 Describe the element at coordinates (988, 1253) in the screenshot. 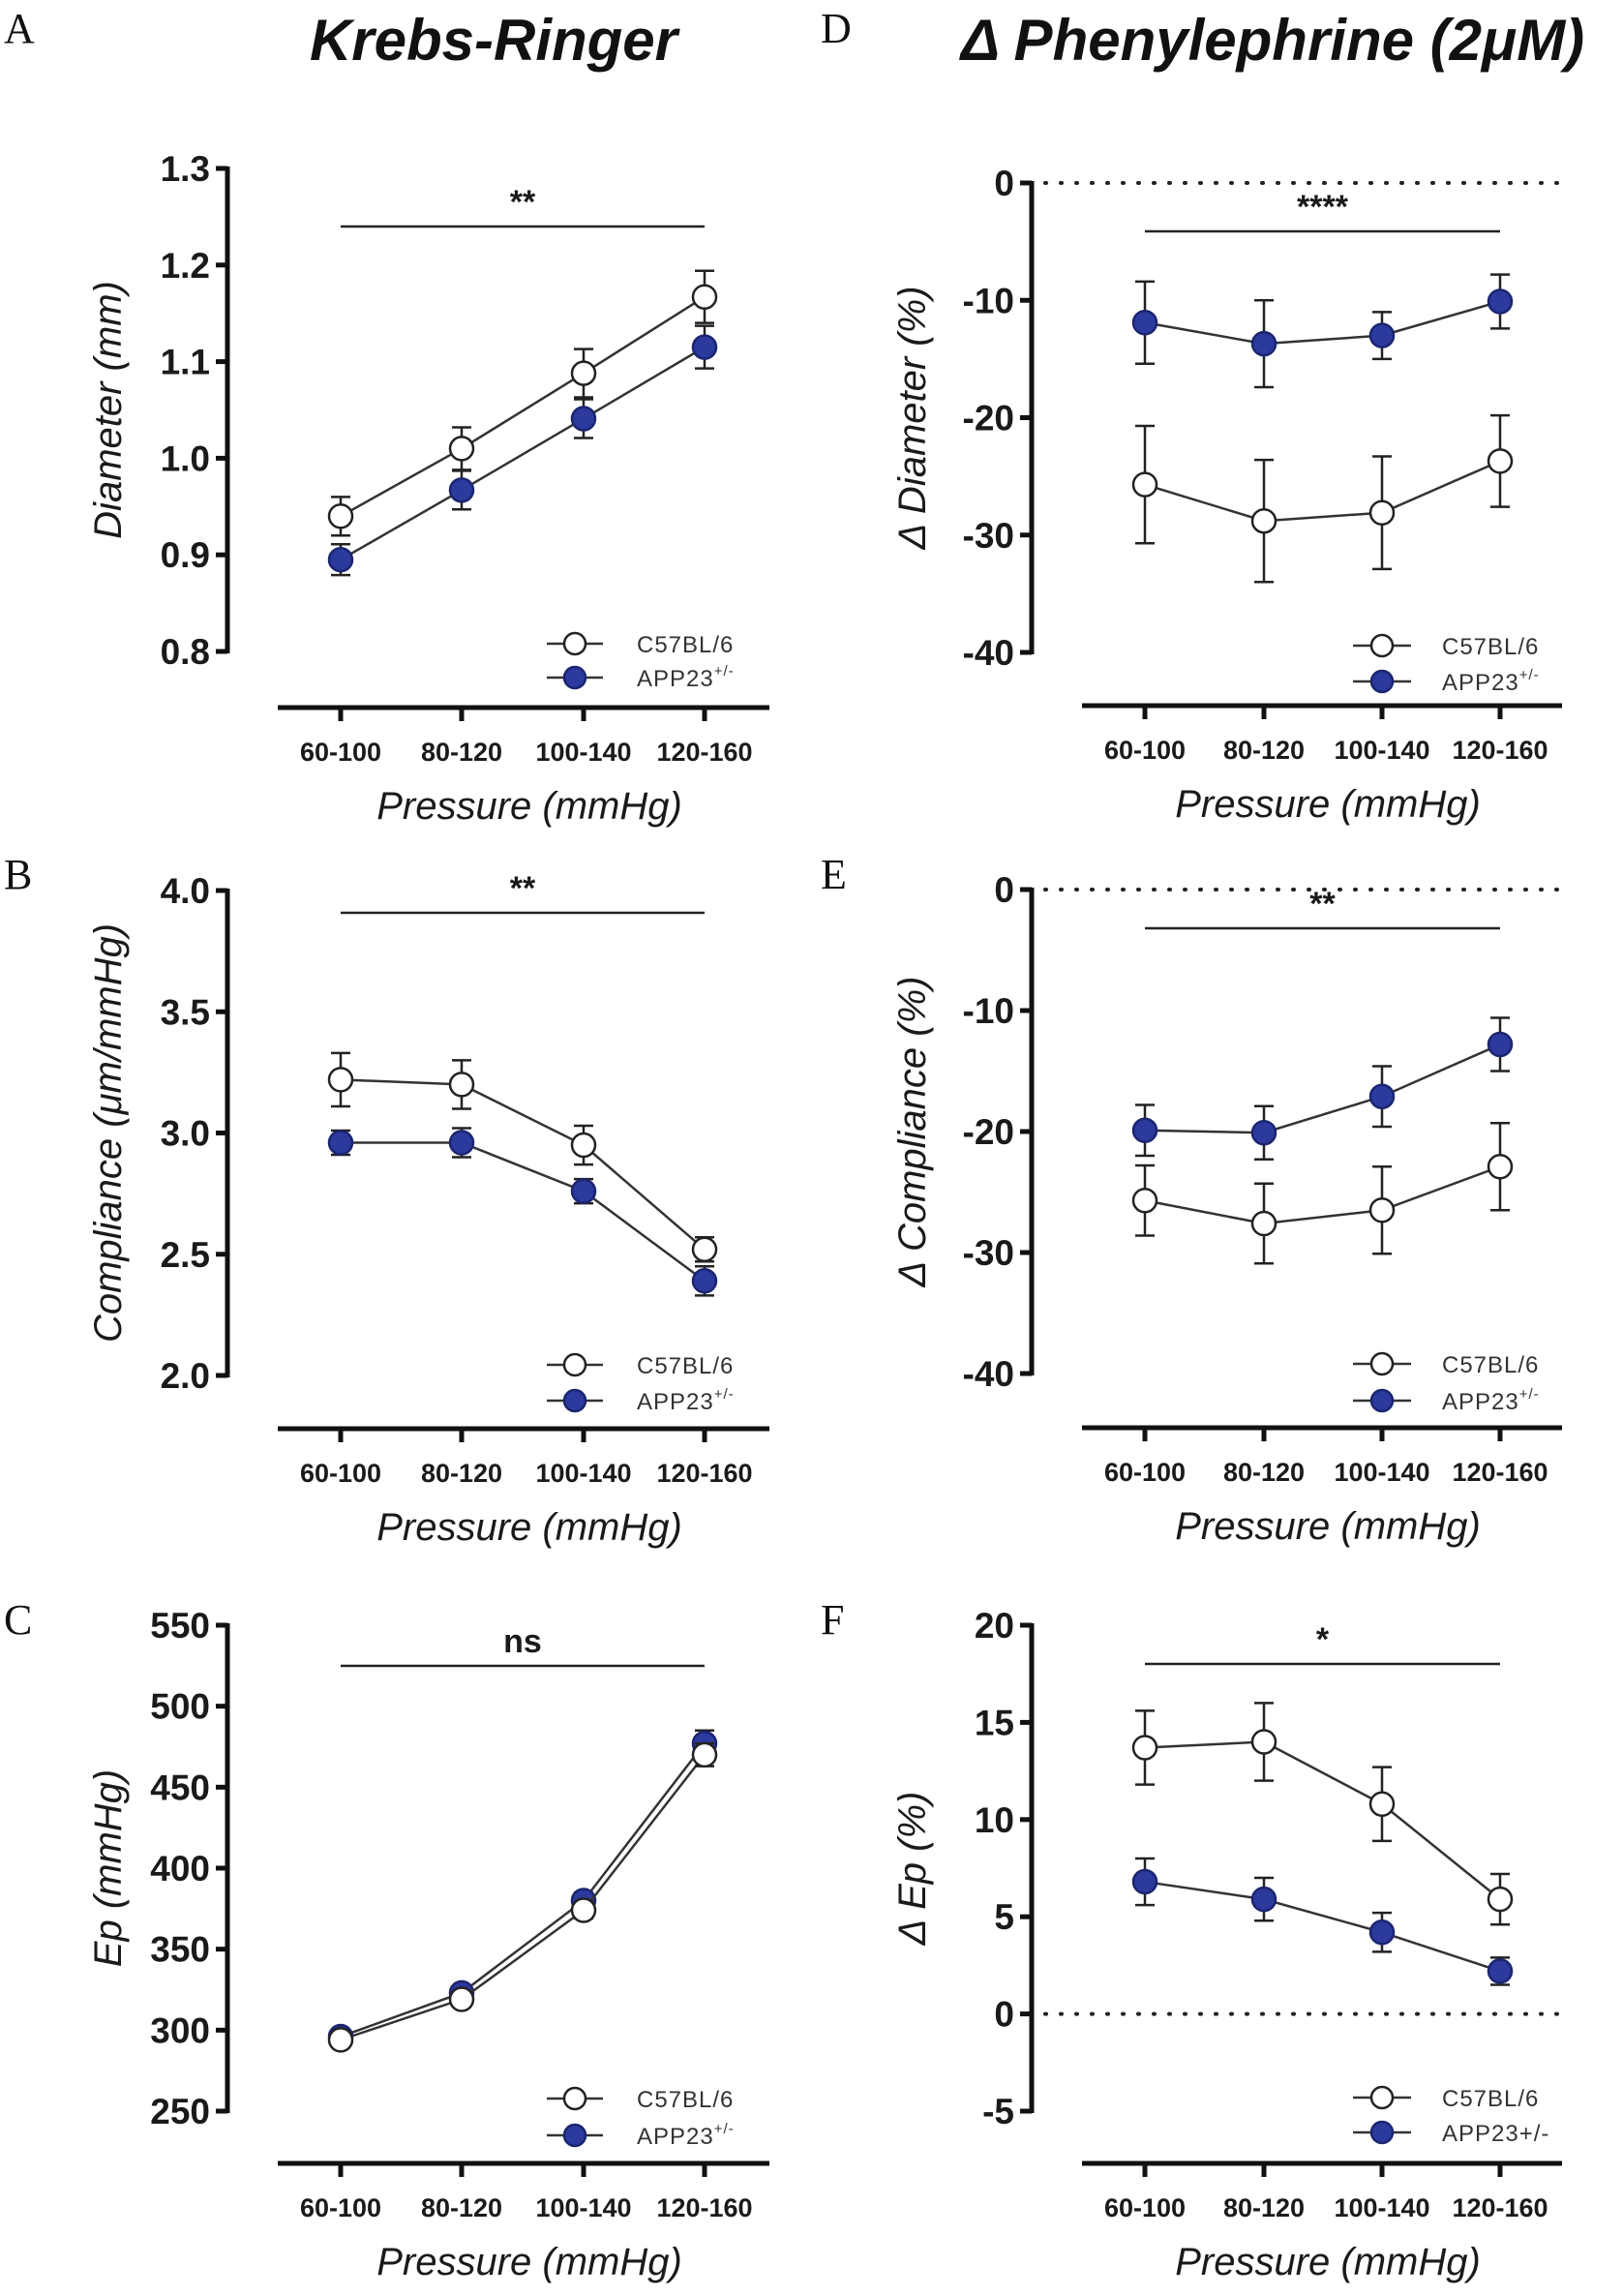

I see `y-tick-label: -30` at that location.